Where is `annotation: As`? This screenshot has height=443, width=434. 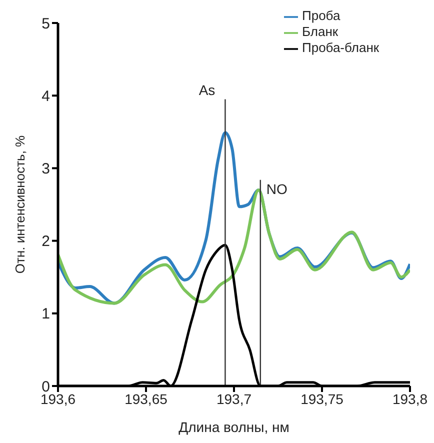
annotation: As is located at coordinates (207, 90).